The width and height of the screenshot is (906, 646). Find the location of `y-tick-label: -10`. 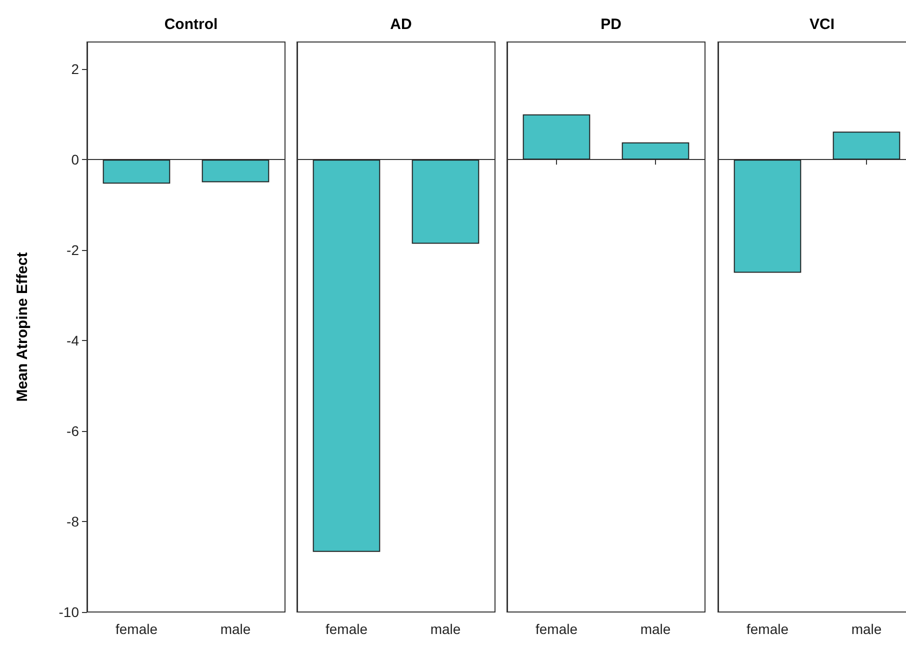

y-tick-label: -10 is located at coordinates (69, 612).